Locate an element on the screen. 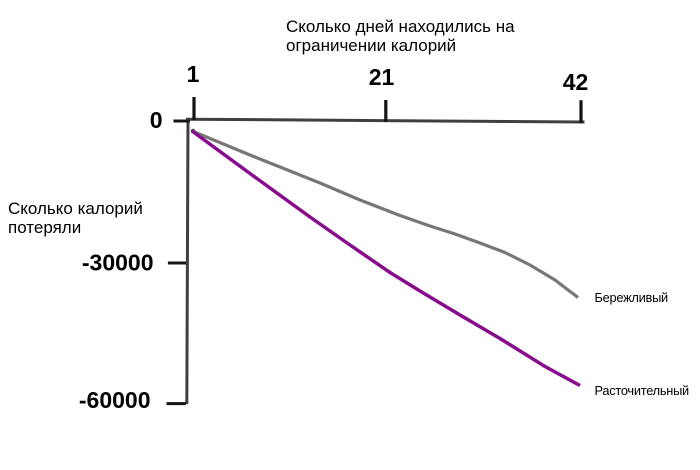  svg-text: Сколько дней находились на is located at coordinates (400, 26).